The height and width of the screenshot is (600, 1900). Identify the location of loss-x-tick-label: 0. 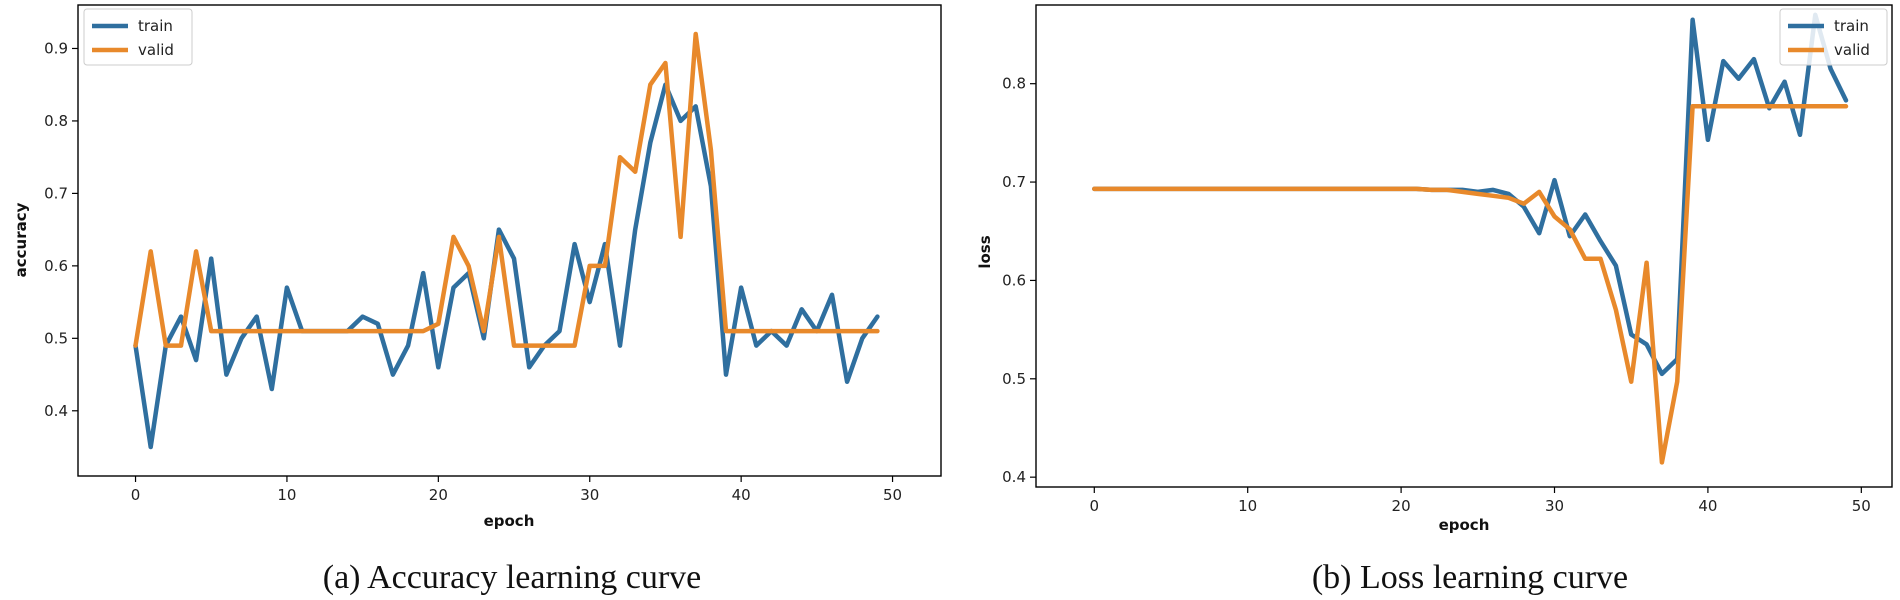
(1095, 506).